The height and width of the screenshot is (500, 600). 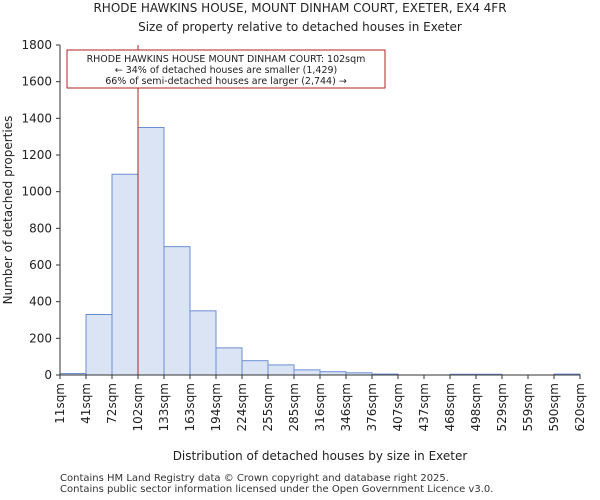 What do you see at coordinates (268, 407) in the screenshot?
I see `x-tick-label: 255sqm` at bounding box center [268, 407].